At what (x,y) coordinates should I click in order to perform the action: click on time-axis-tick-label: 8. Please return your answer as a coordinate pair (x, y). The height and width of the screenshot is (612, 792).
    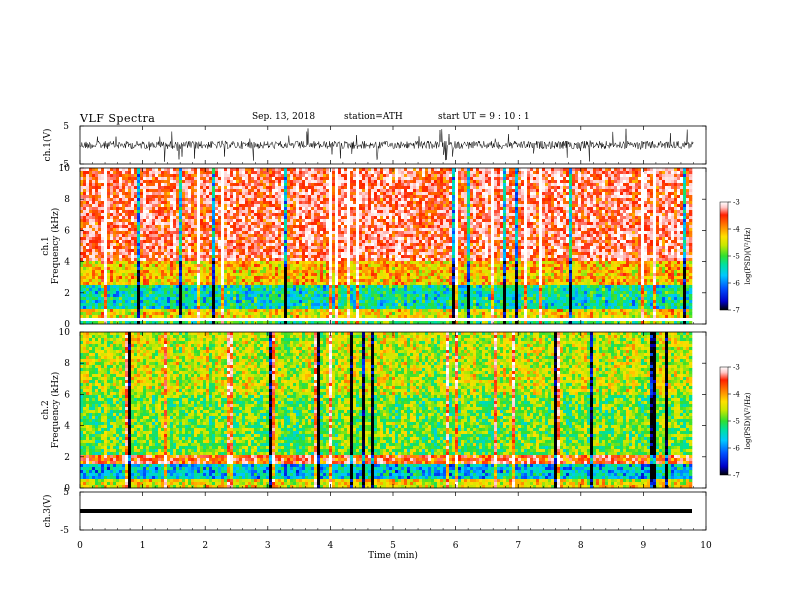
    Looking at the image, I should click on (581, 546).